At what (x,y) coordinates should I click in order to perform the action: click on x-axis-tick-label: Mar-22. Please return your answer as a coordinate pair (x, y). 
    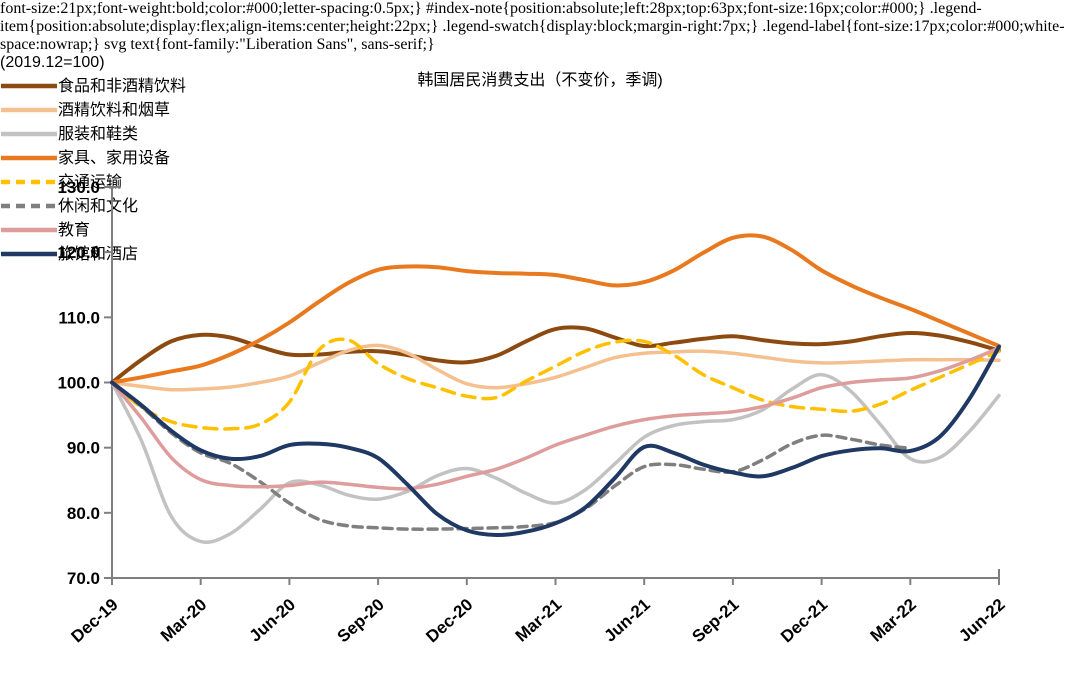
    Looking at the image, I should click on (893, 620).